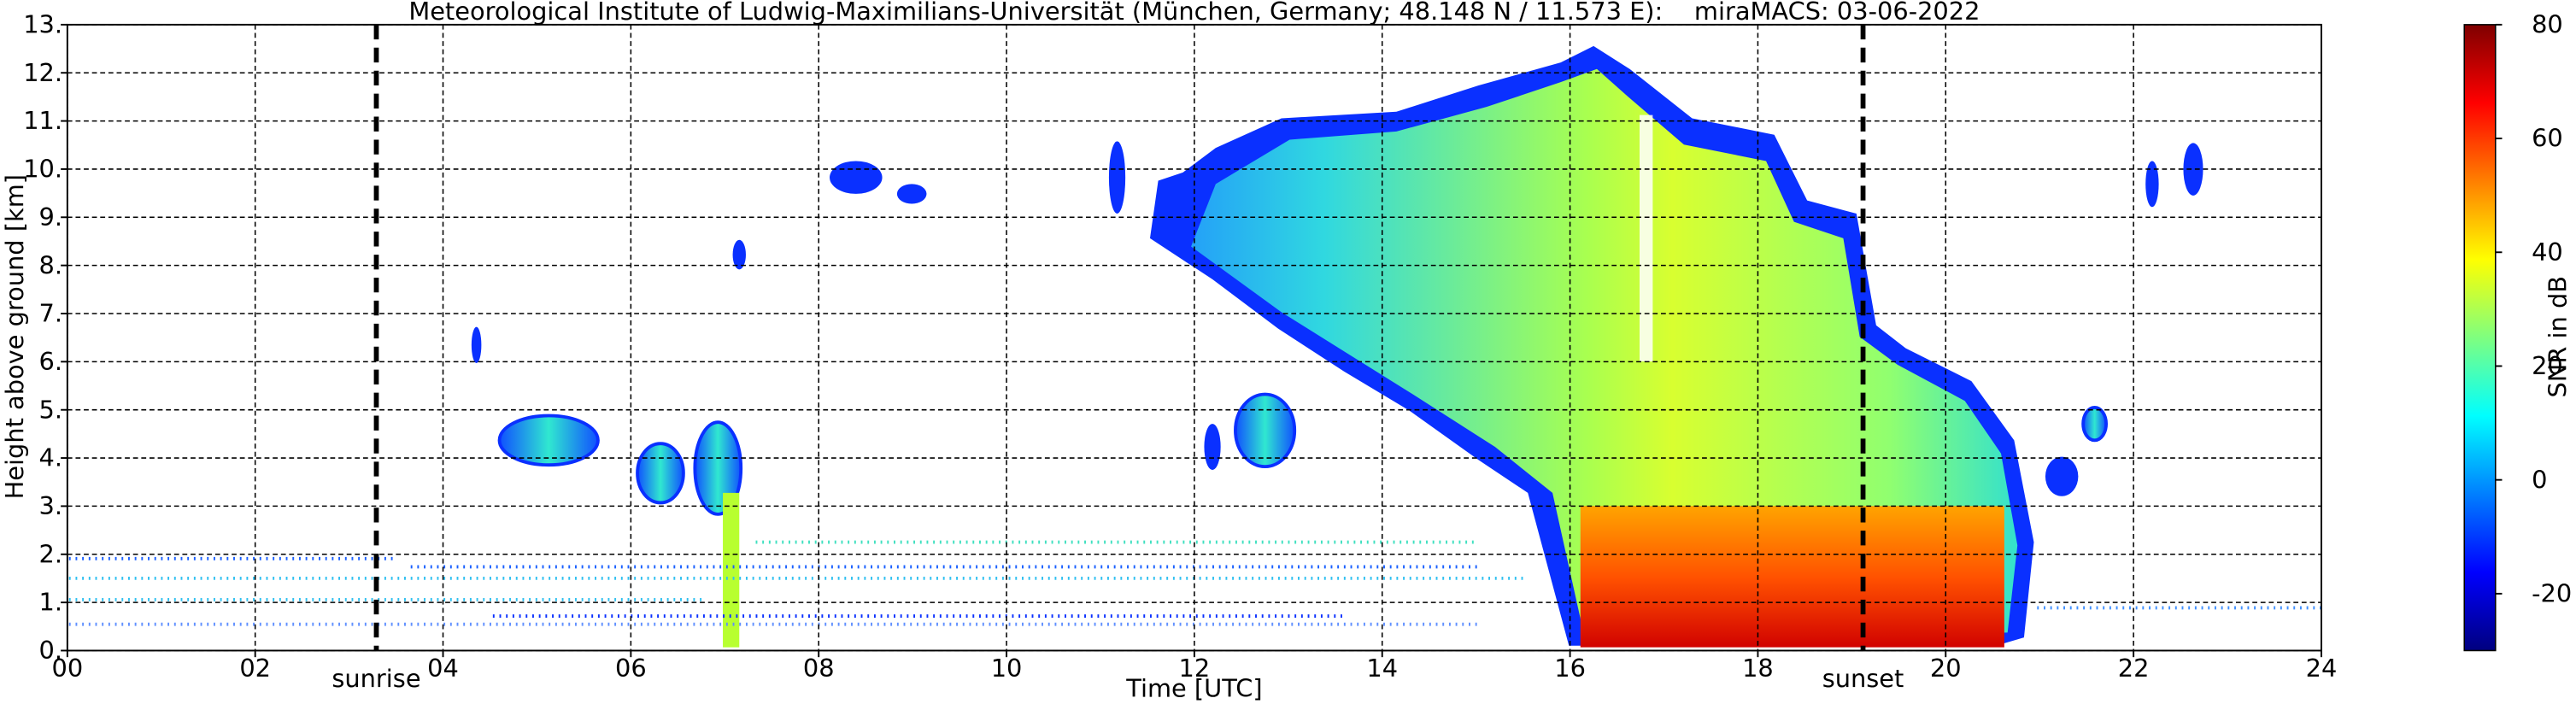 The height and width of the screenshot is (704, 2576). Describe the element at coordinates (376, 678) in the screenshot. I see `annotation-label: sunrise` at that location.